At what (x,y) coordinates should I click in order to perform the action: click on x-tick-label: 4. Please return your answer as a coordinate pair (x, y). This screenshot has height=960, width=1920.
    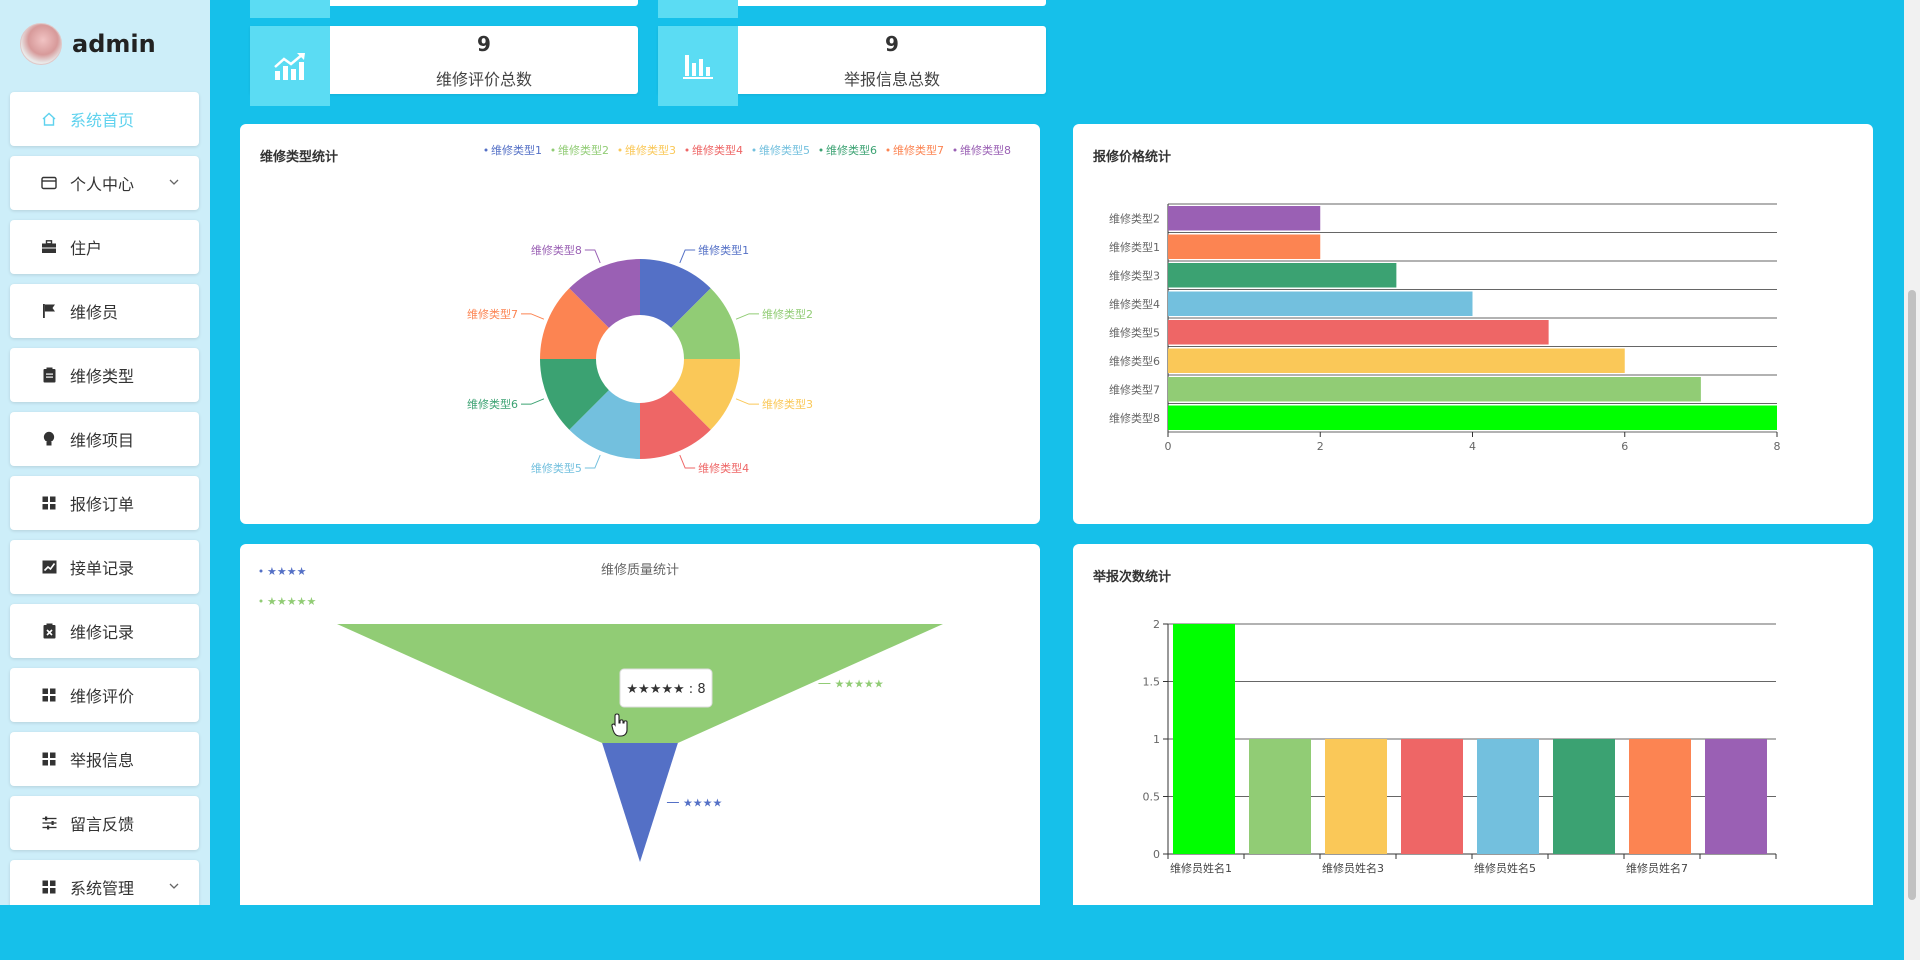
    Looking at the image, I should click on (1472, 446).